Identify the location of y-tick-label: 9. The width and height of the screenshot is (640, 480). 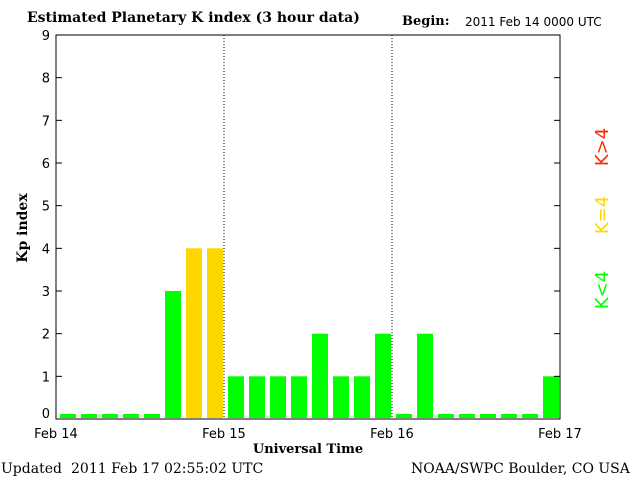
(46, 36).